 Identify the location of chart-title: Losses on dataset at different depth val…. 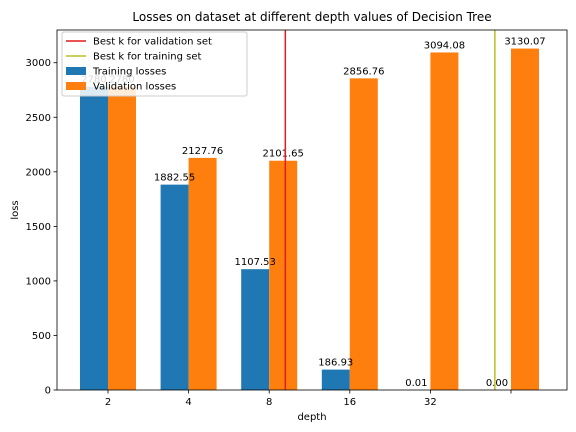
(311, 17).